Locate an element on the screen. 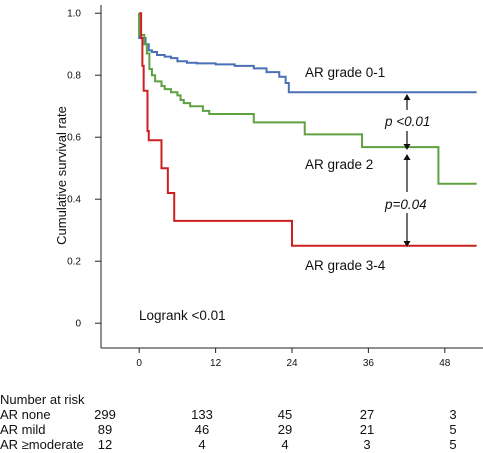 The height and width of the screenshot is (453, 483). y-tick-label: 0.8 is located at coordinates (74, 76).